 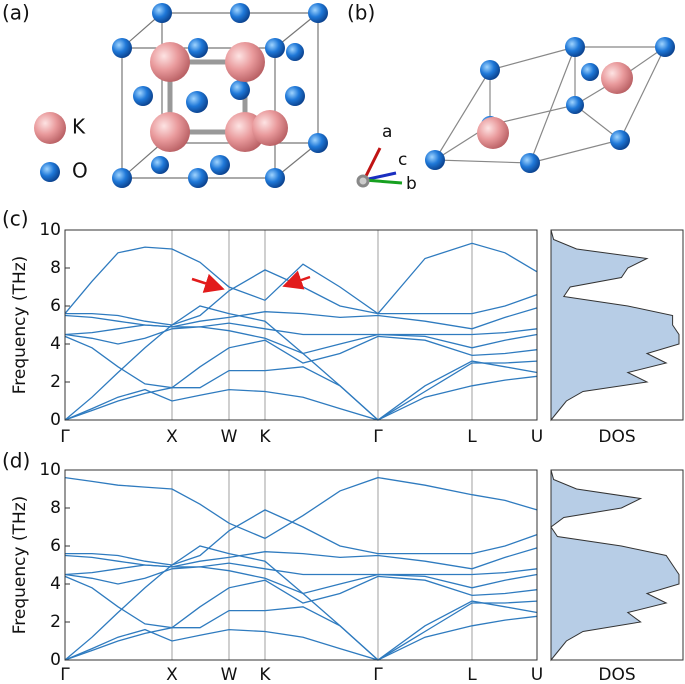 What do you see at coordinates (361, 13) in the screenshot?
I see `panel-label: (b)` at bounding box center [361, 13].